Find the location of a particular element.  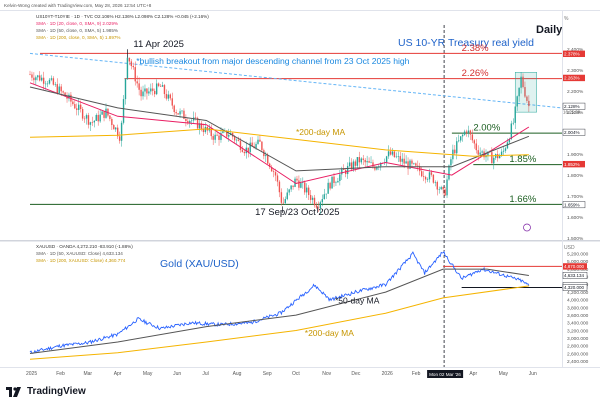

x-cursor-label-bg is located at coordinates (445, 374).